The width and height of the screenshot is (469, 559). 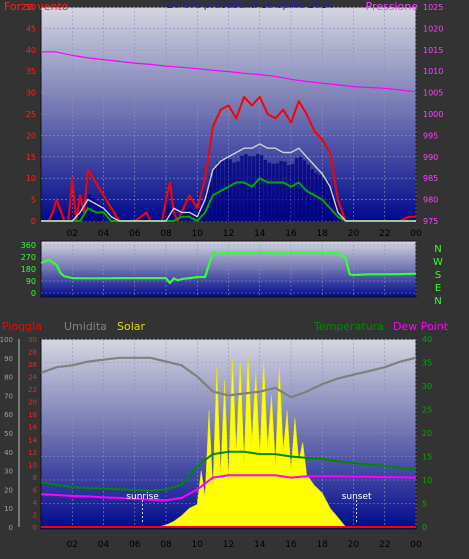 I want to click on climate-x-tick-label: 20, so click(x=354, y=545).